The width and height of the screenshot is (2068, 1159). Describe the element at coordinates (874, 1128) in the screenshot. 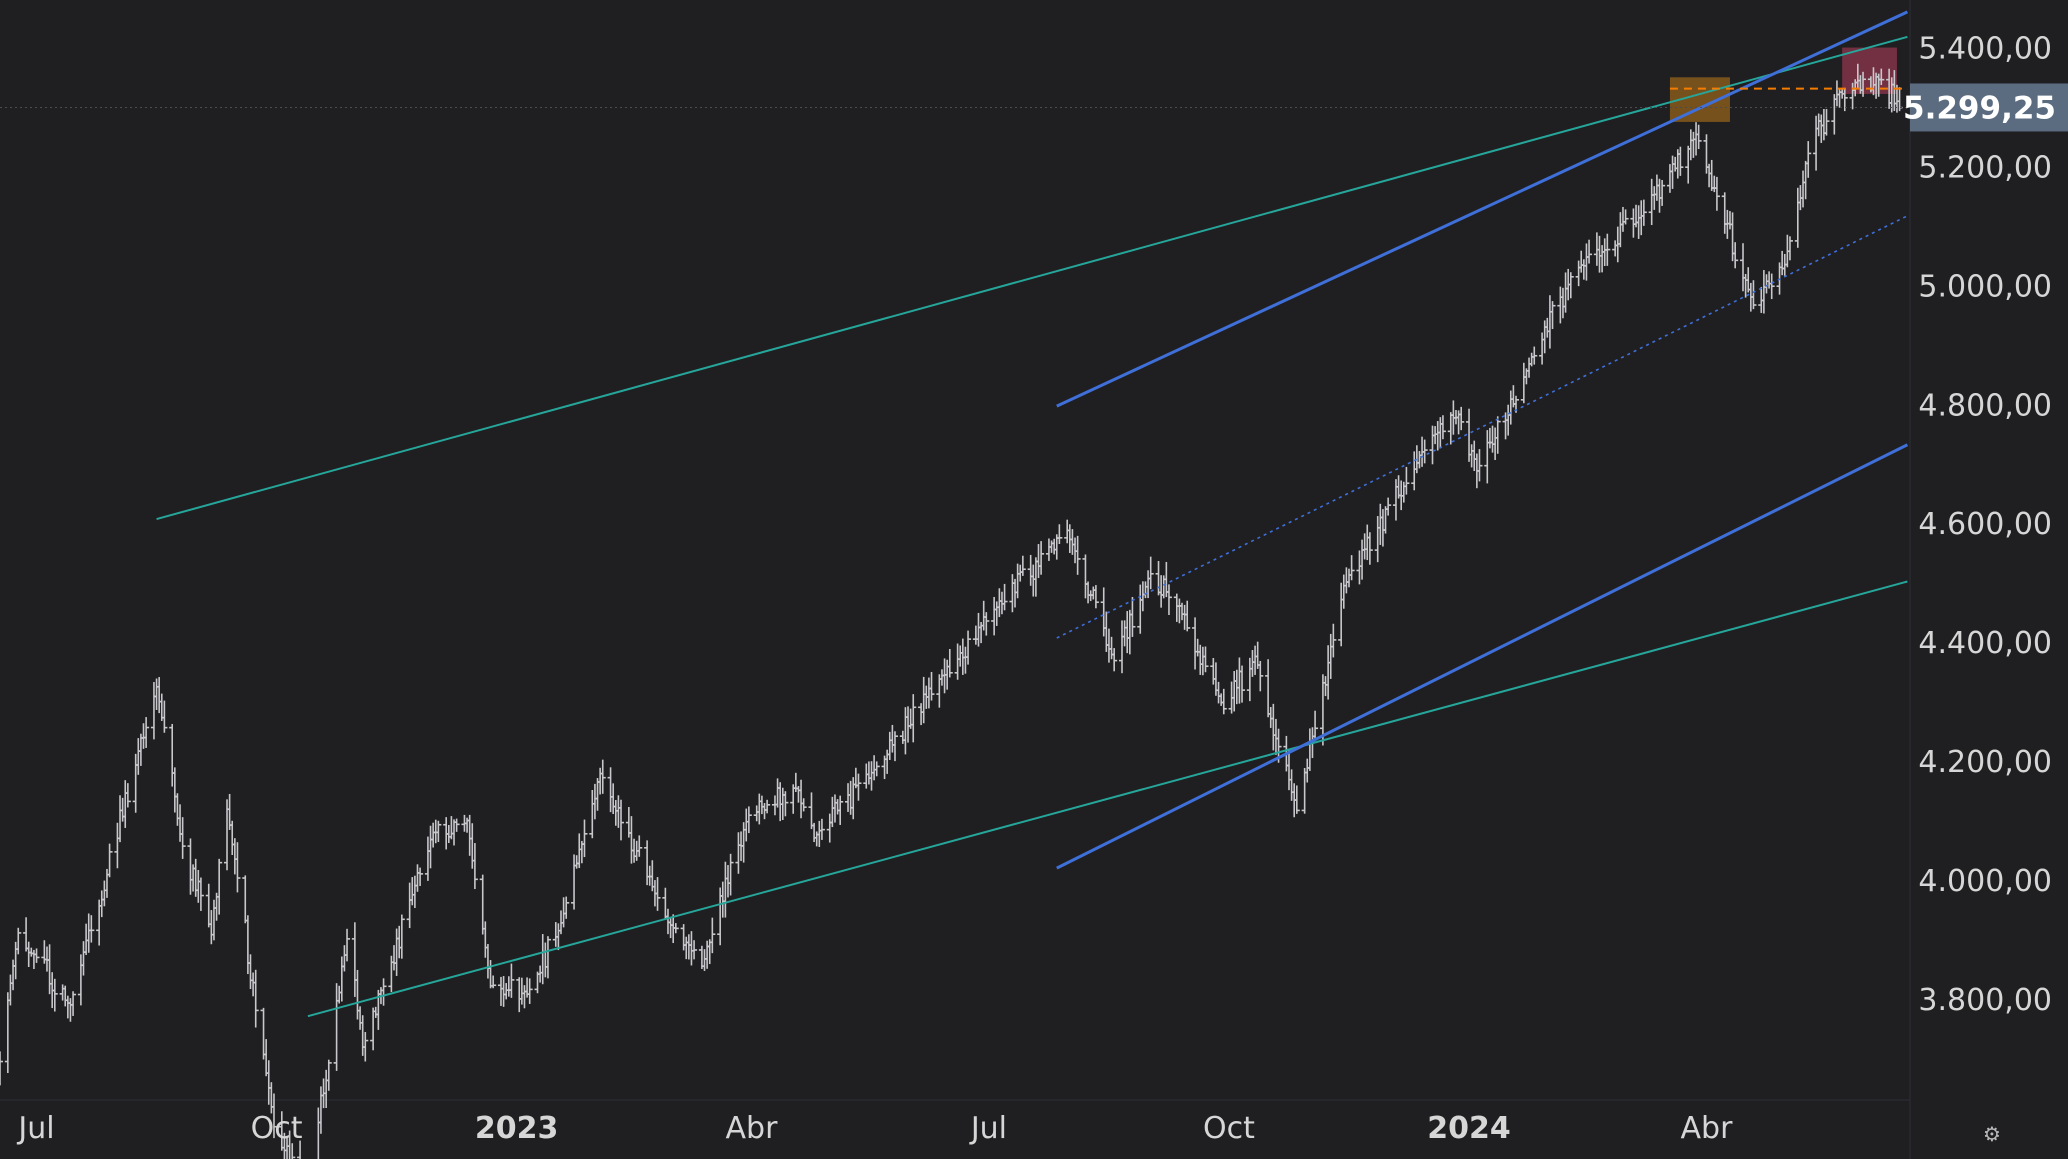

I see `x-axis: Jul Oct 2023 Abr Jul Oct 2024 Abr` at that location.